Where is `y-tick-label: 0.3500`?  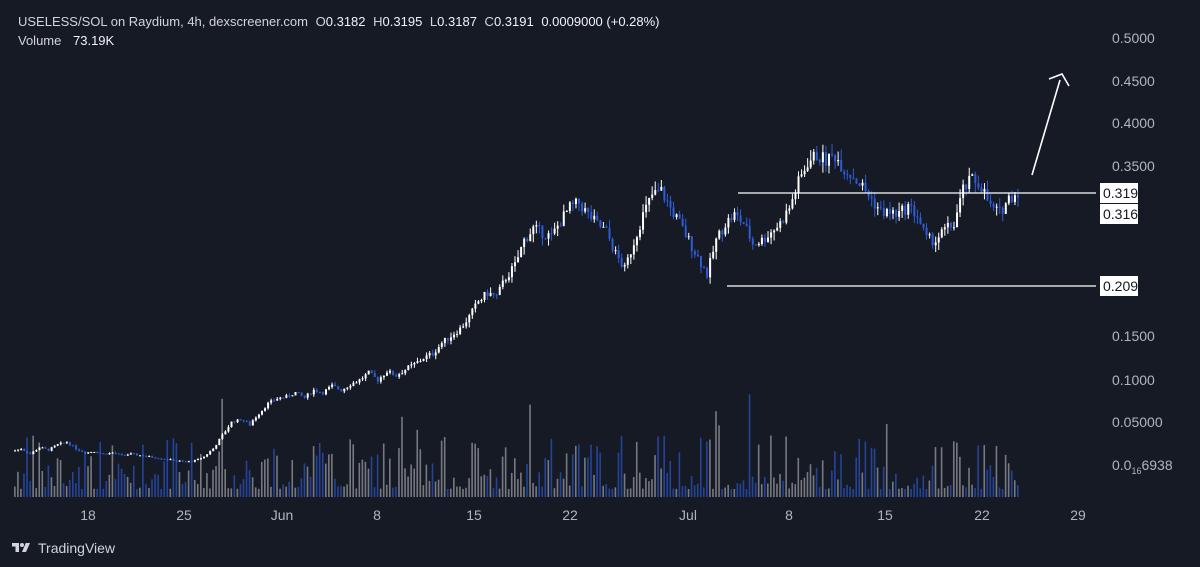 y-tick-label: 0.3500 is located at coordinates (1133, 166).